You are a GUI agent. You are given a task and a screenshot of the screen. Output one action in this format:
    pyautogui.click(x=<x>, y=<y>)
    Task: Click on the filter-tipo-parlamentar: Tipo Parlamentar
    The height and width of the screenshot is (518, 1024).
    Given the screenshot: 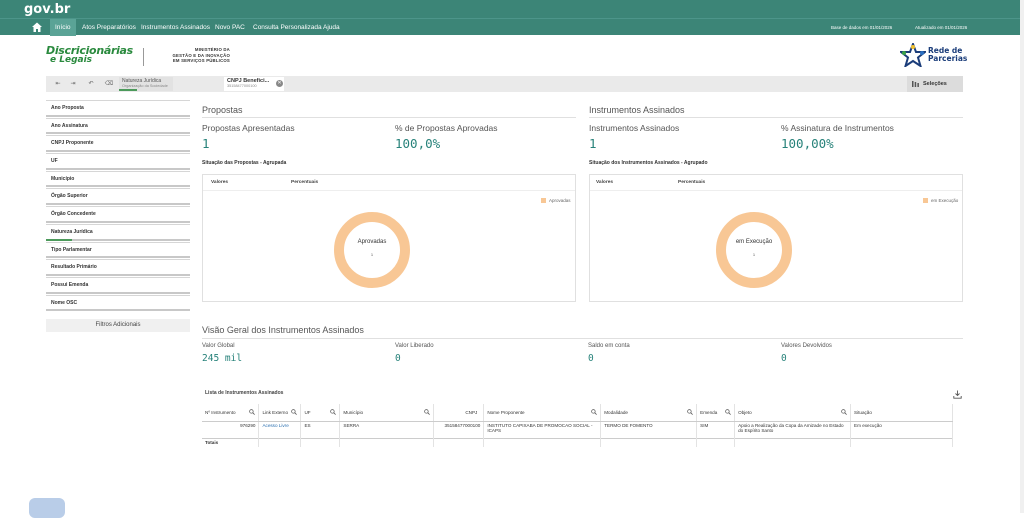 What is the action you would take?
    pyautogui.click(x=118, y=250)
    